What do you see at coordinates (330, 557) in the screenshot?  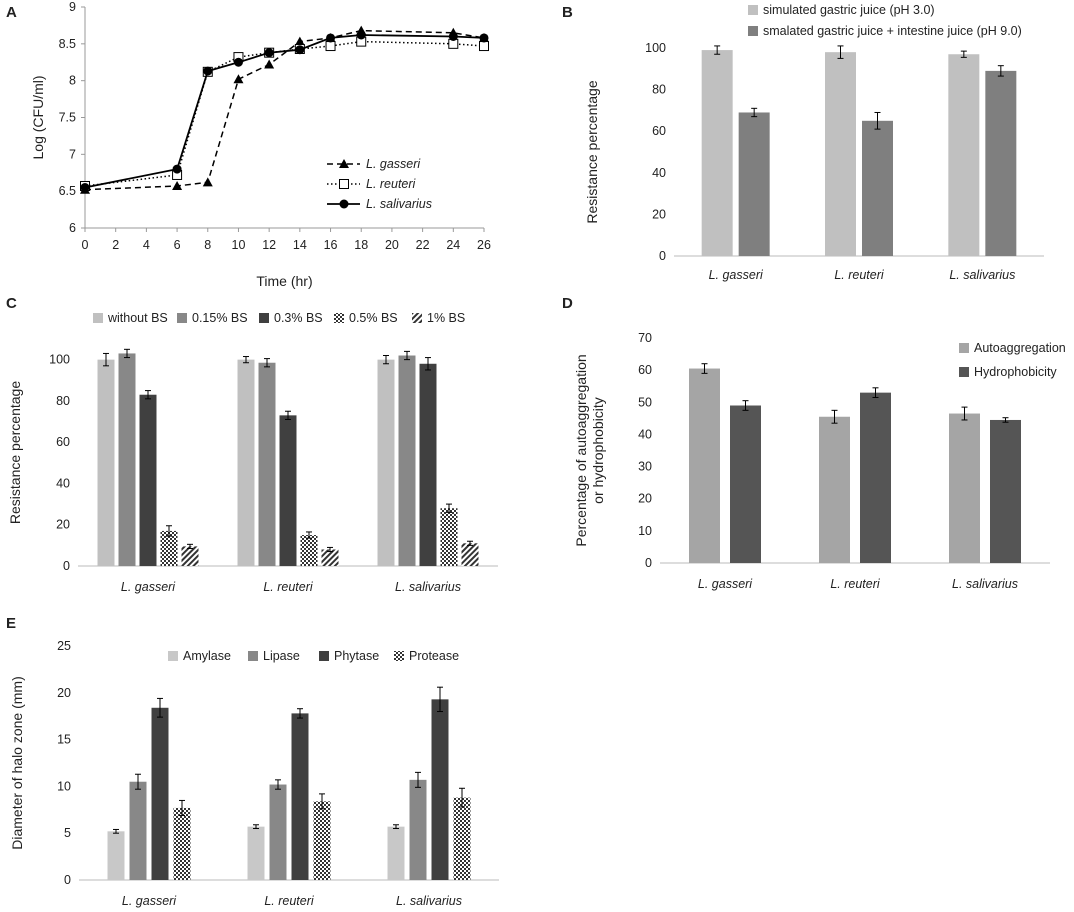 I see `bar-1-bs-l-reuteri` at bounding box center [330, 557].